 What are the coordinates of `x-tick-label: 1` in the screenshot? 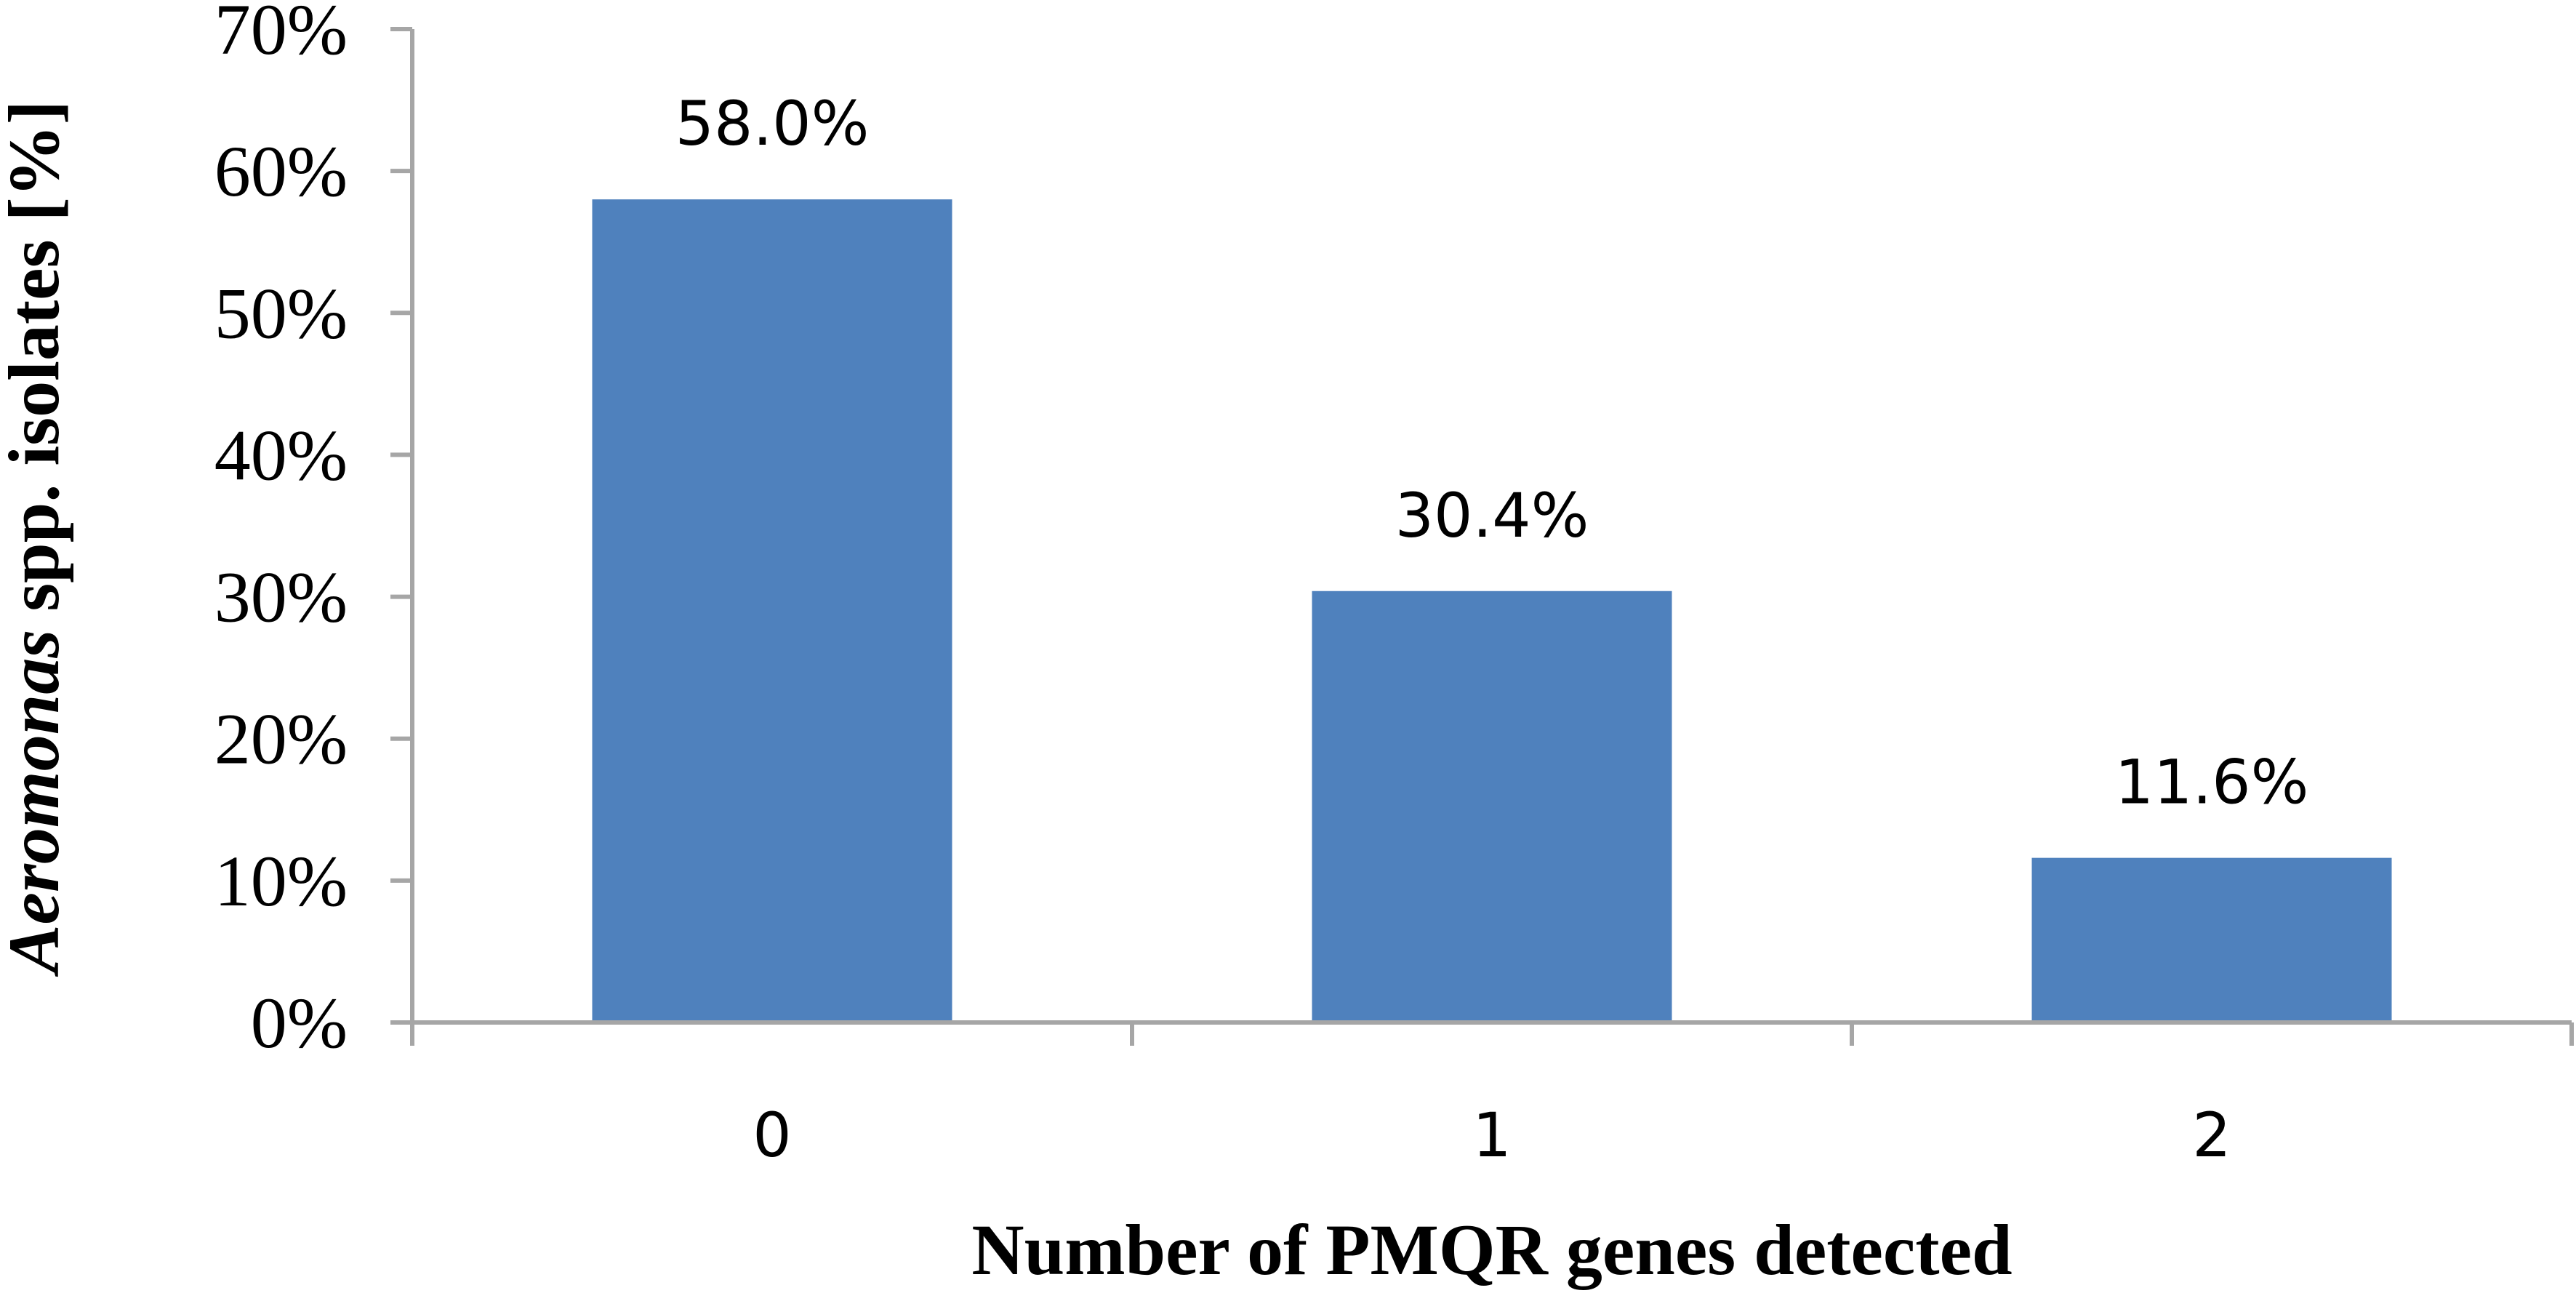 It's located at (1492, 1135).